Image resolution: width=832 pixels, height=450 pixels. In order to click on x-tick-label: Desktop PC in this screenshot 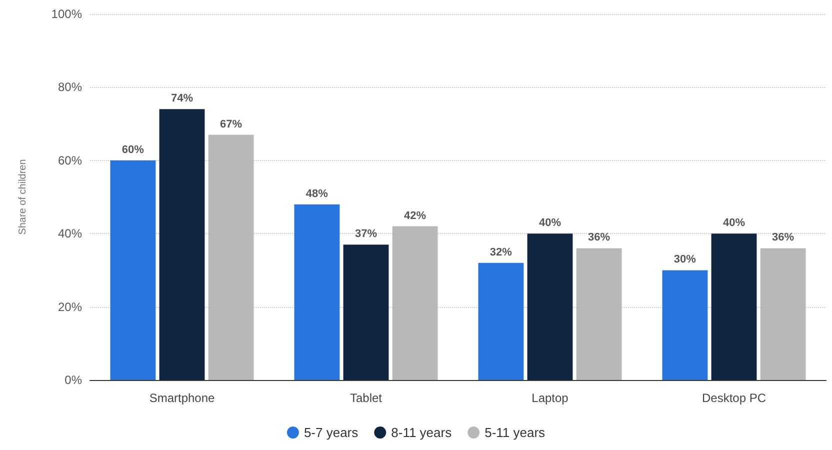, I will do `click(734, 398)`.